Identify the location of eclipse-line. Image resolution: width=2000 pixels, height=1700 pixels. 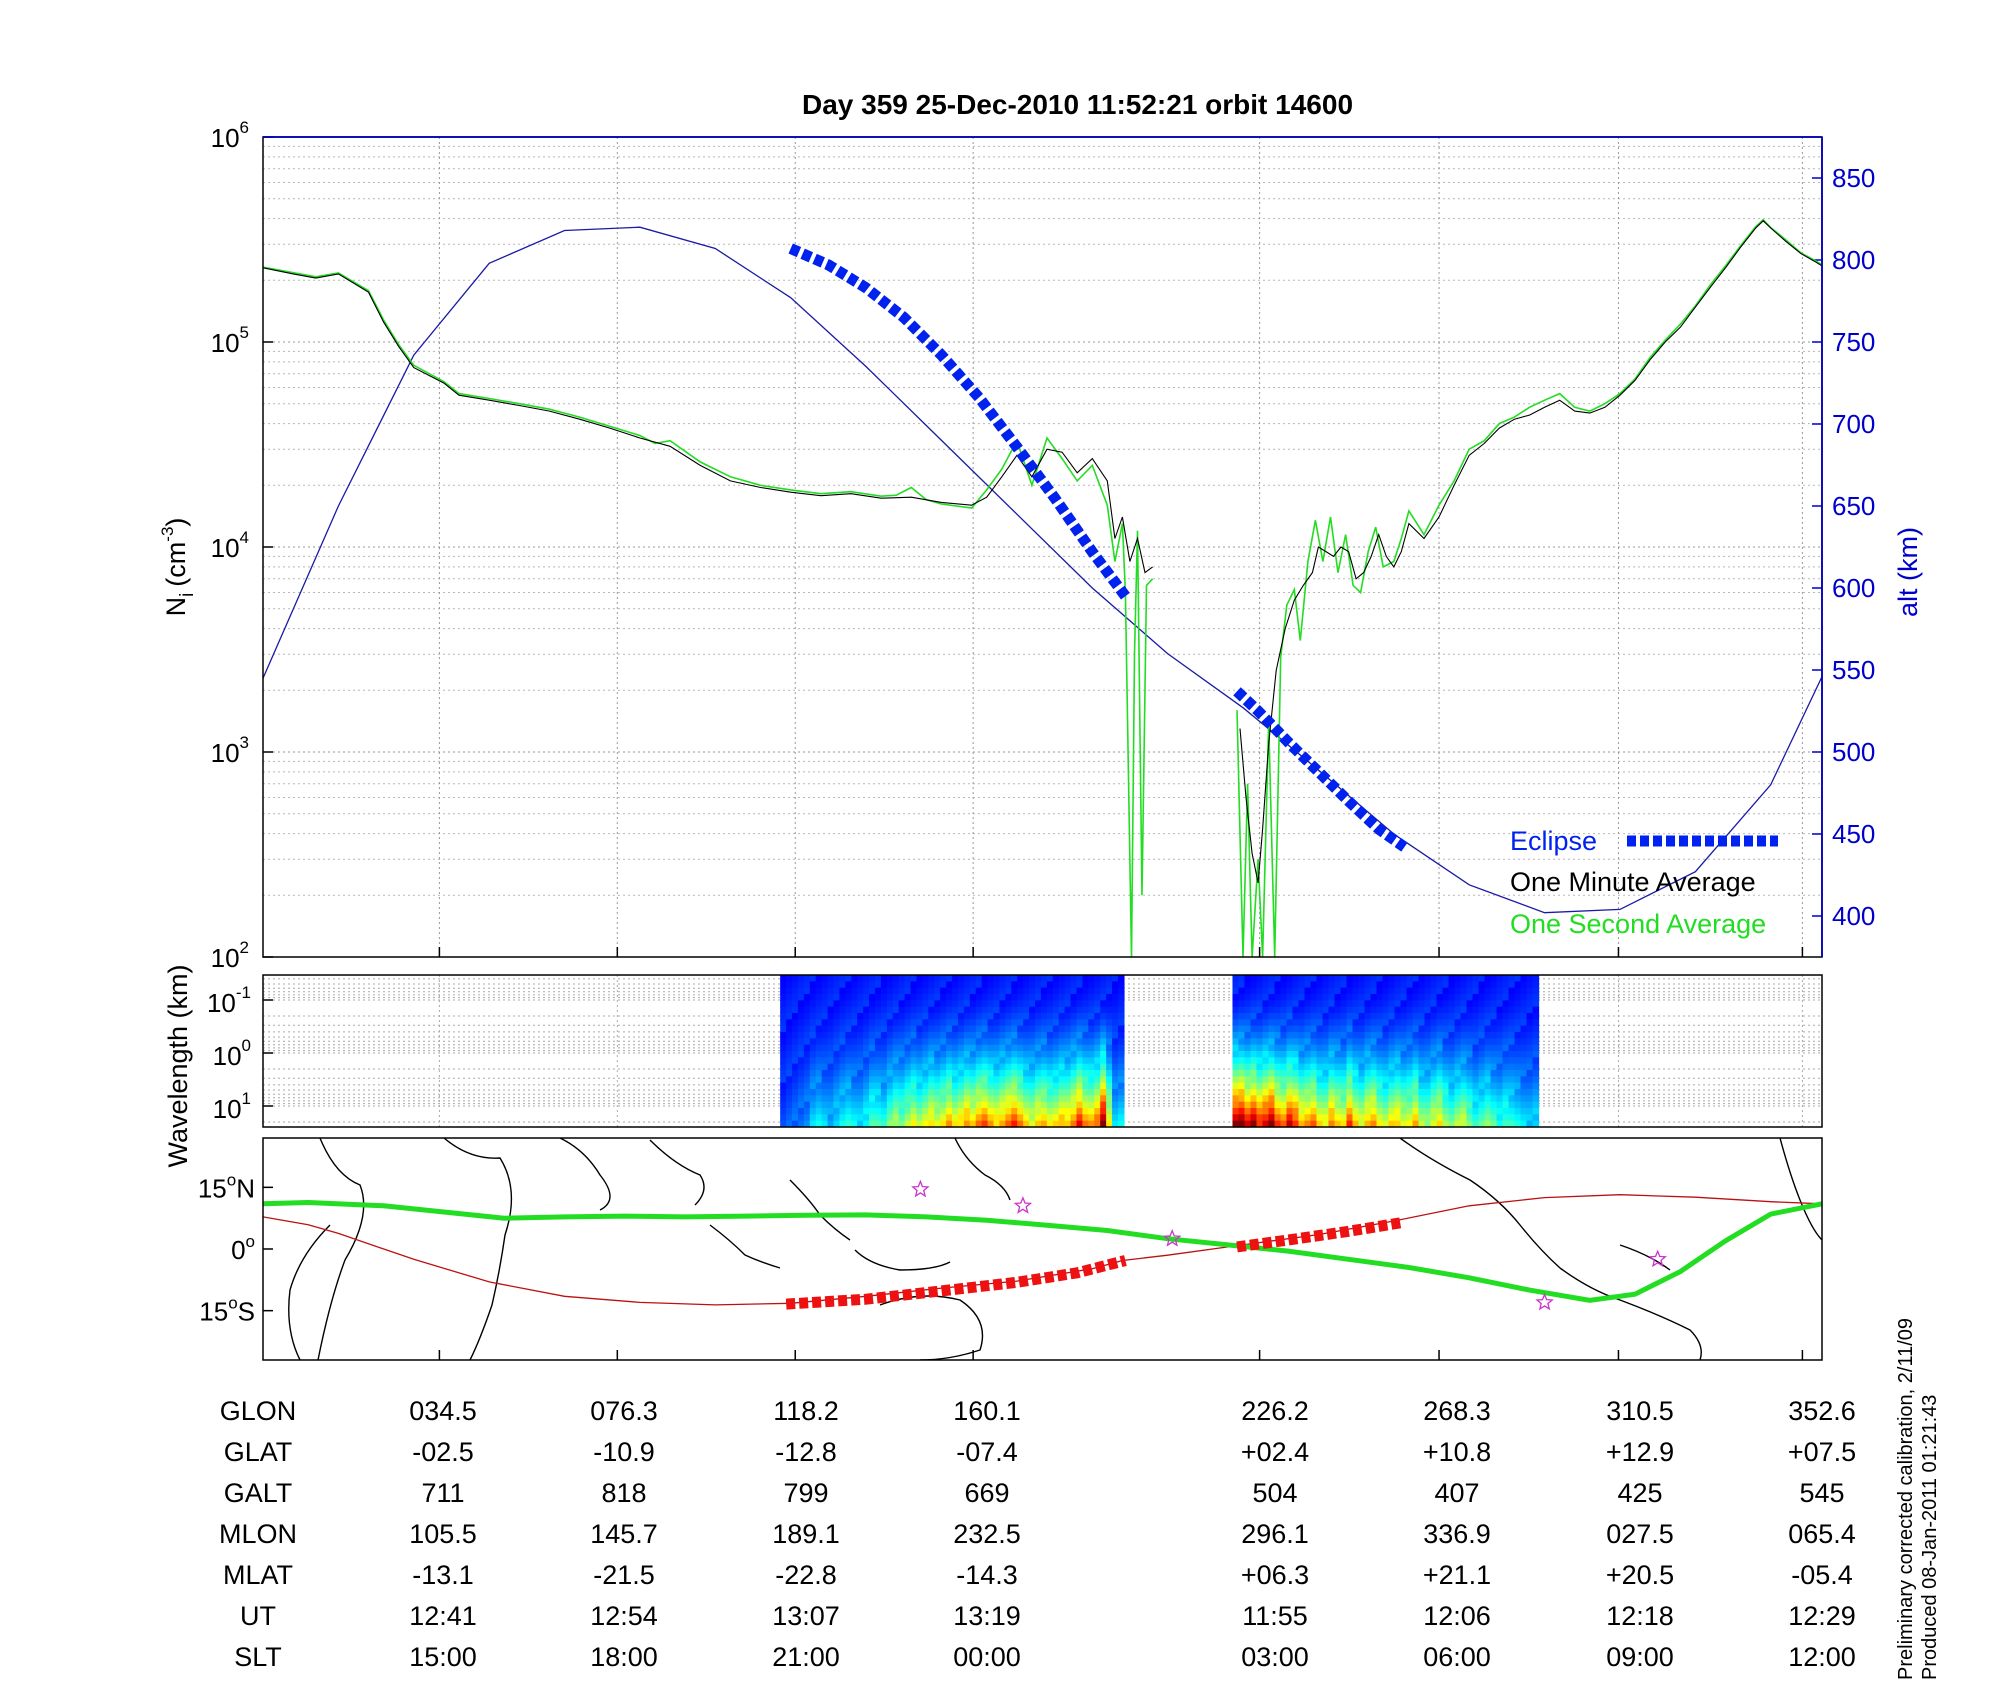
(1320, 769).